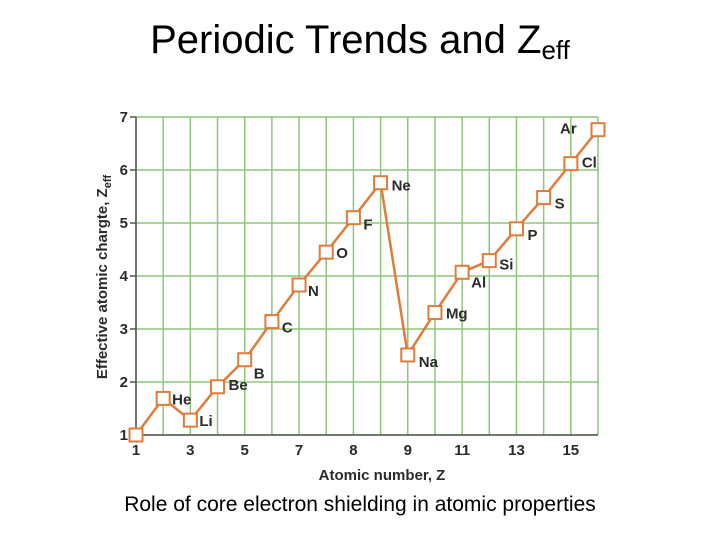 The width and height of the screenshot is (720, 540). I want to click on y-tick-label: 7, so click(124, 117).